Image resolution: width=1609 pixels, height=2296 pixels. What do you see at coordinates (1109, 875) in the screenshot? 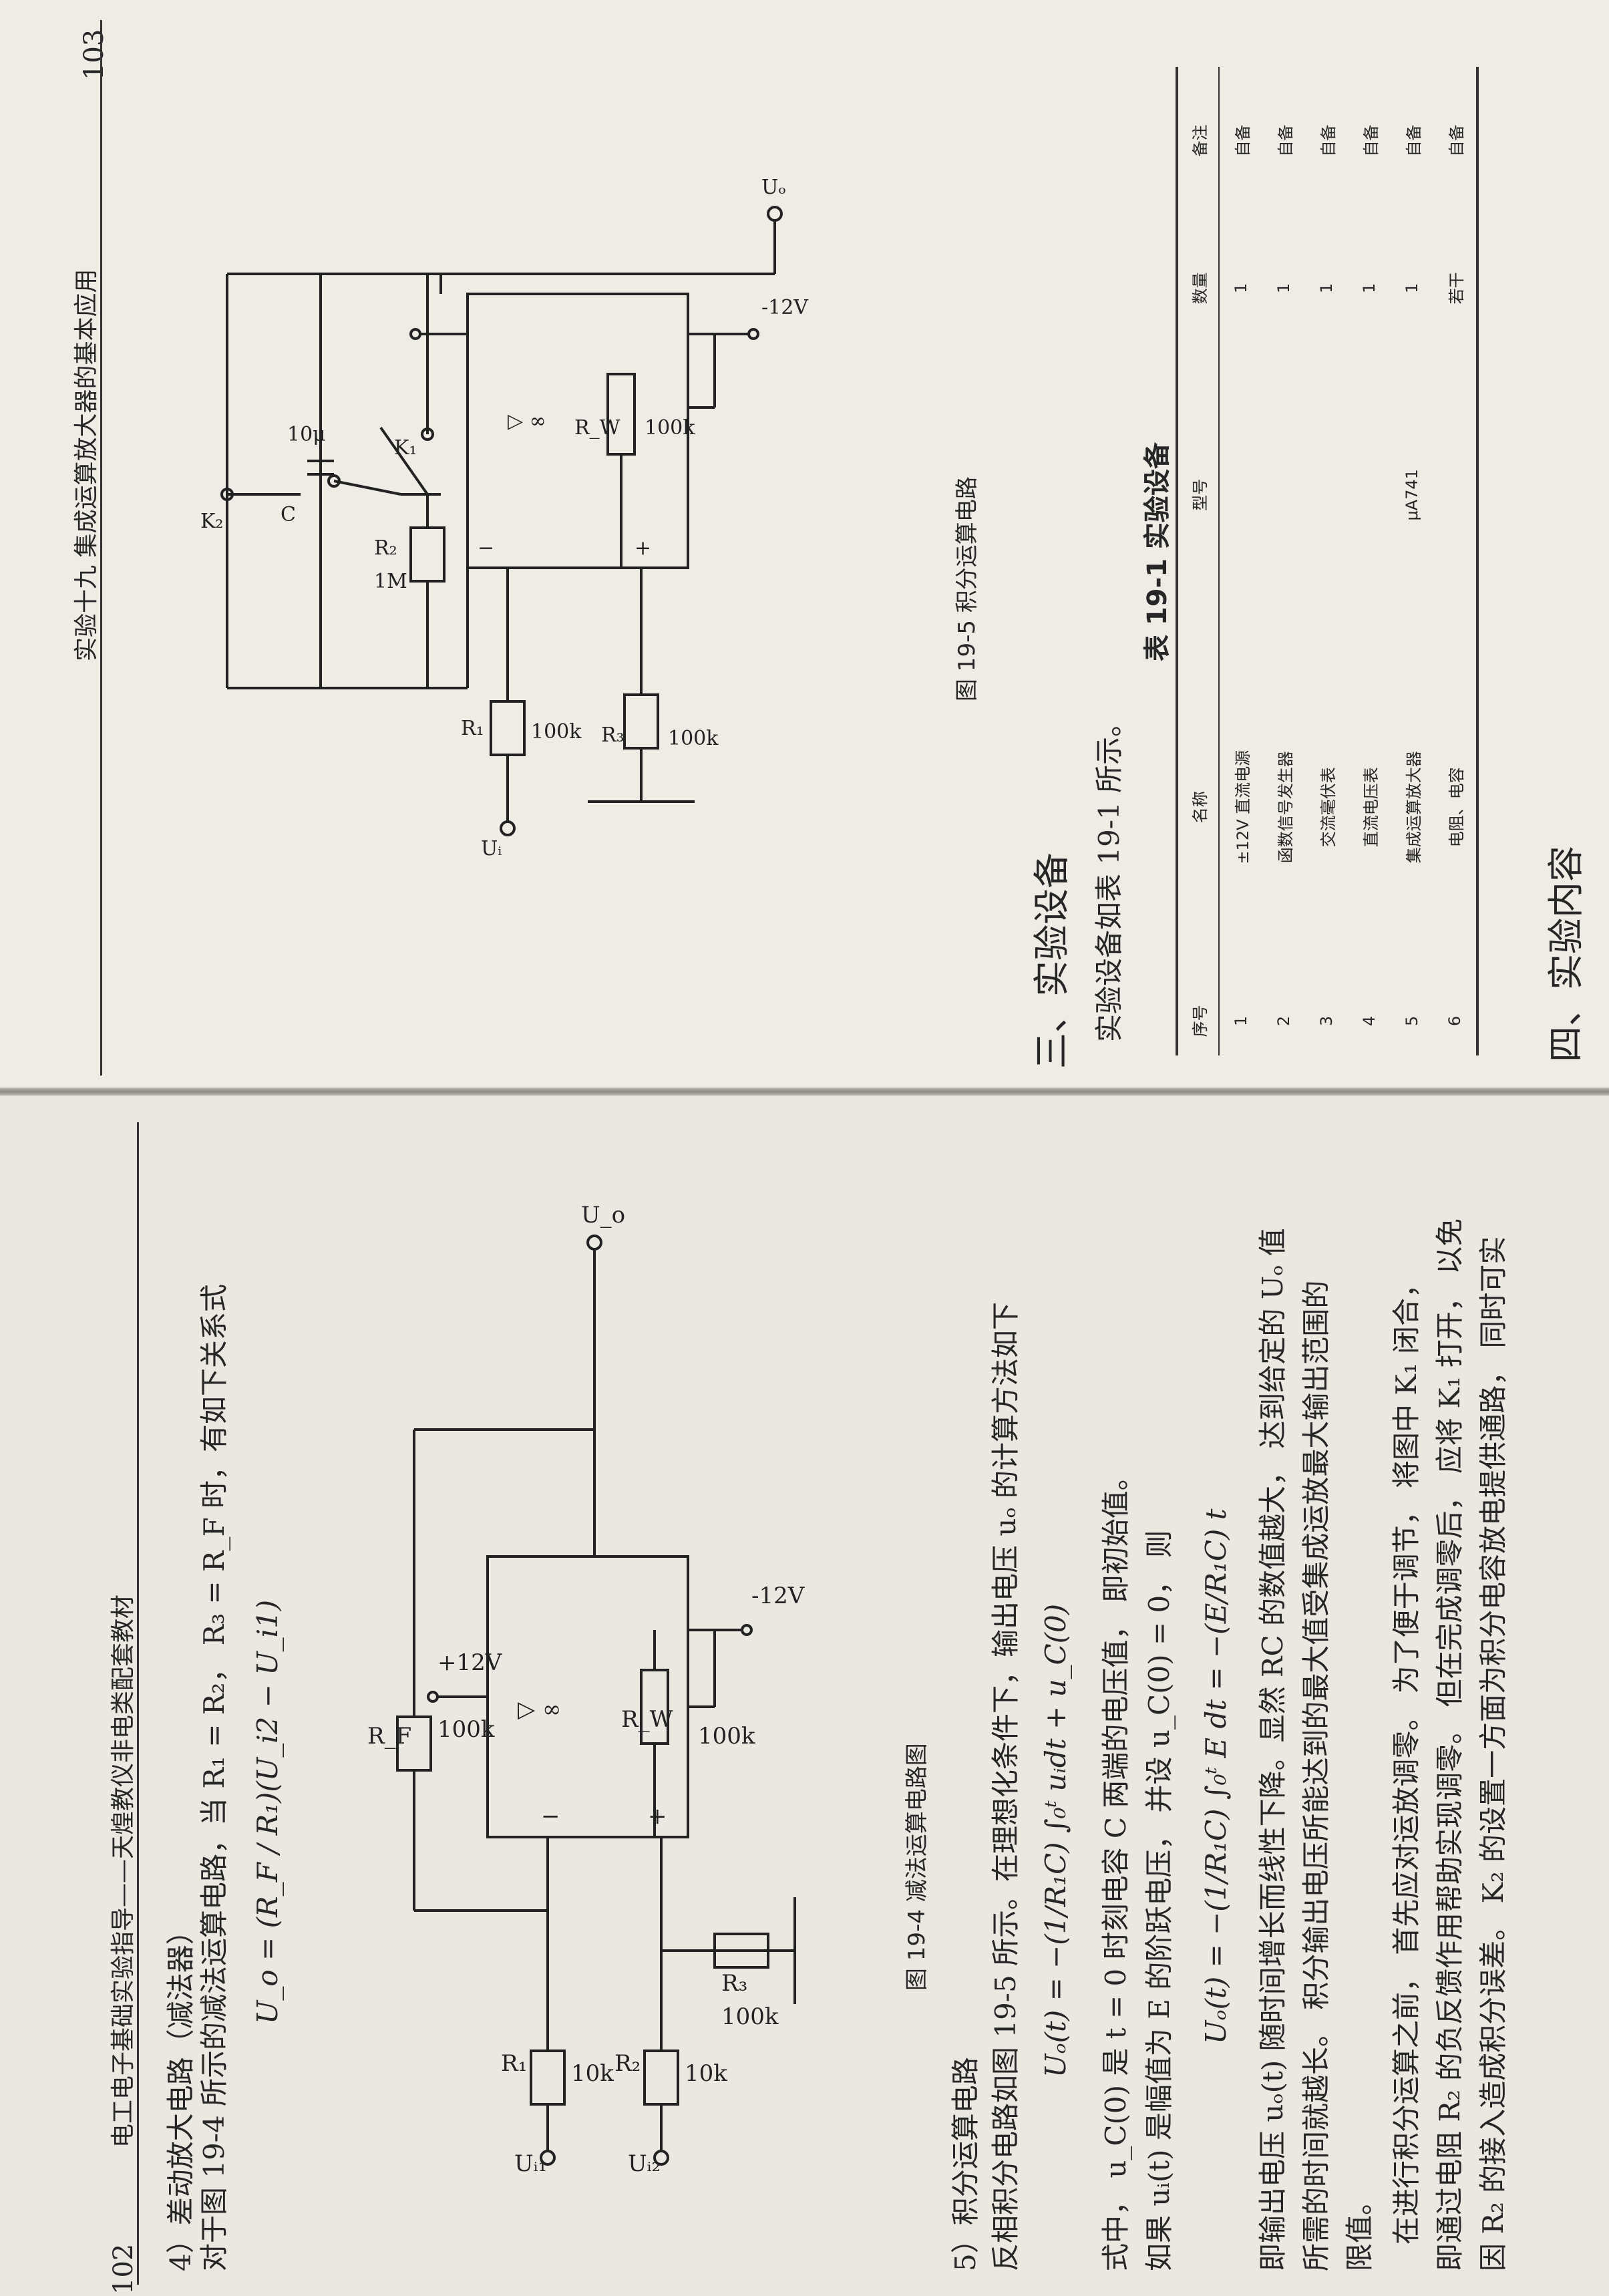
I see `sec3-paragraph: 实验设备如表 19-1 所示。` at bounding box center [1109, 875].